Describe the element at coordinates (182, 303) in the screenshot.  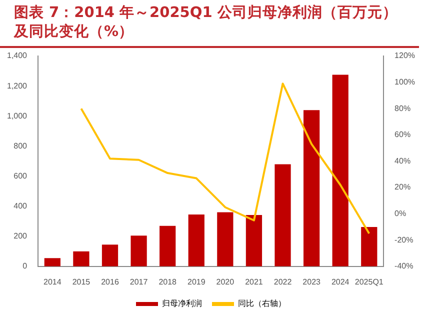
I see `legend-label: 归母净利润` at that location.